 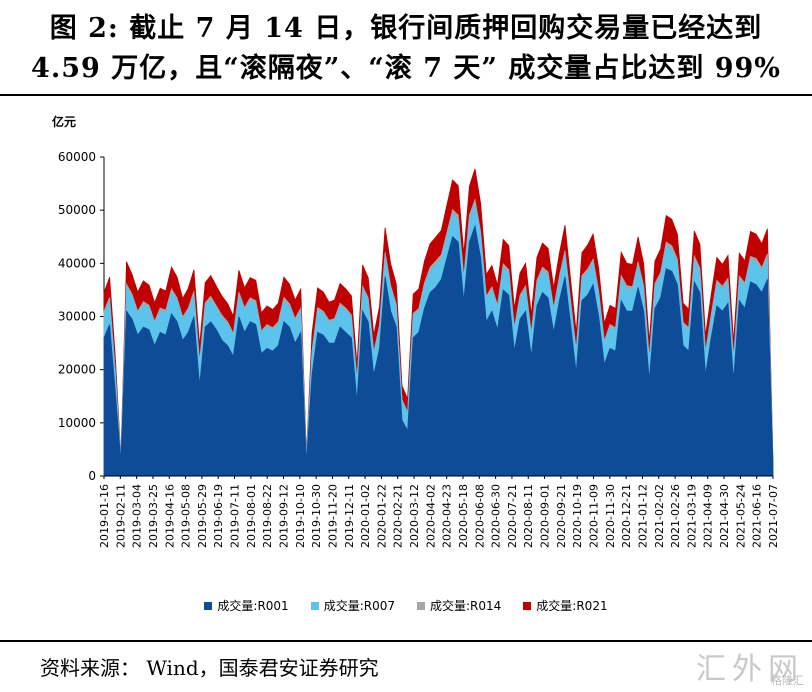 What do you see at coordinates (77, 157) in the screenshot?
I see `y-tick-label: 60000` at bounding box center [77, 157].